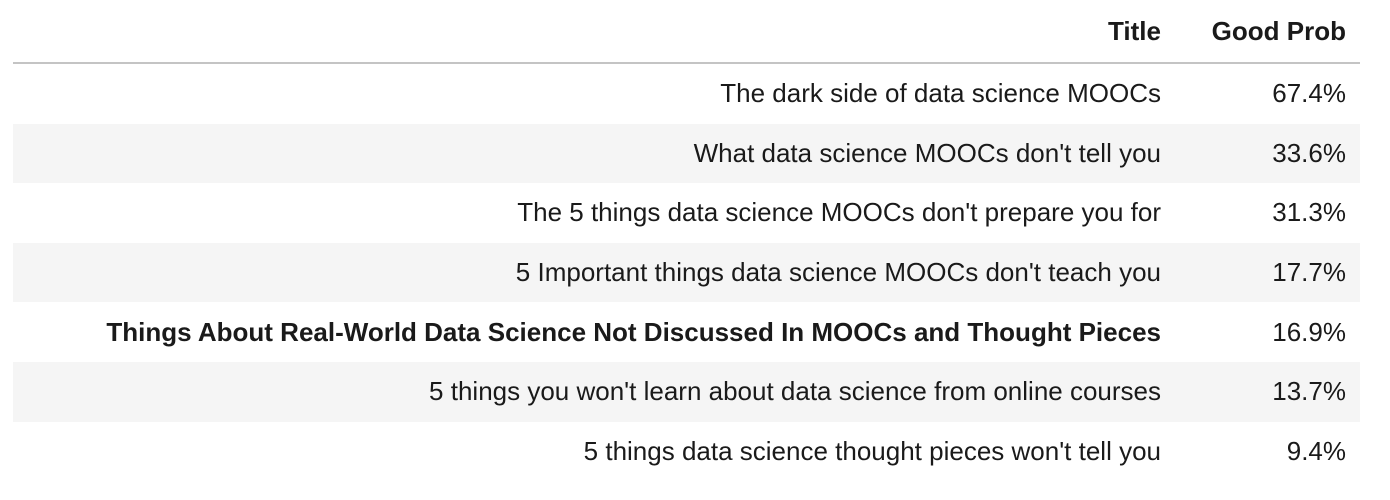 Image resolution: width=1390 pixels, height=500 pixels. Describe the element at coordinates (1267, 272) in the screenshot. I see `good-prob-cell: 17.7%` at that location.